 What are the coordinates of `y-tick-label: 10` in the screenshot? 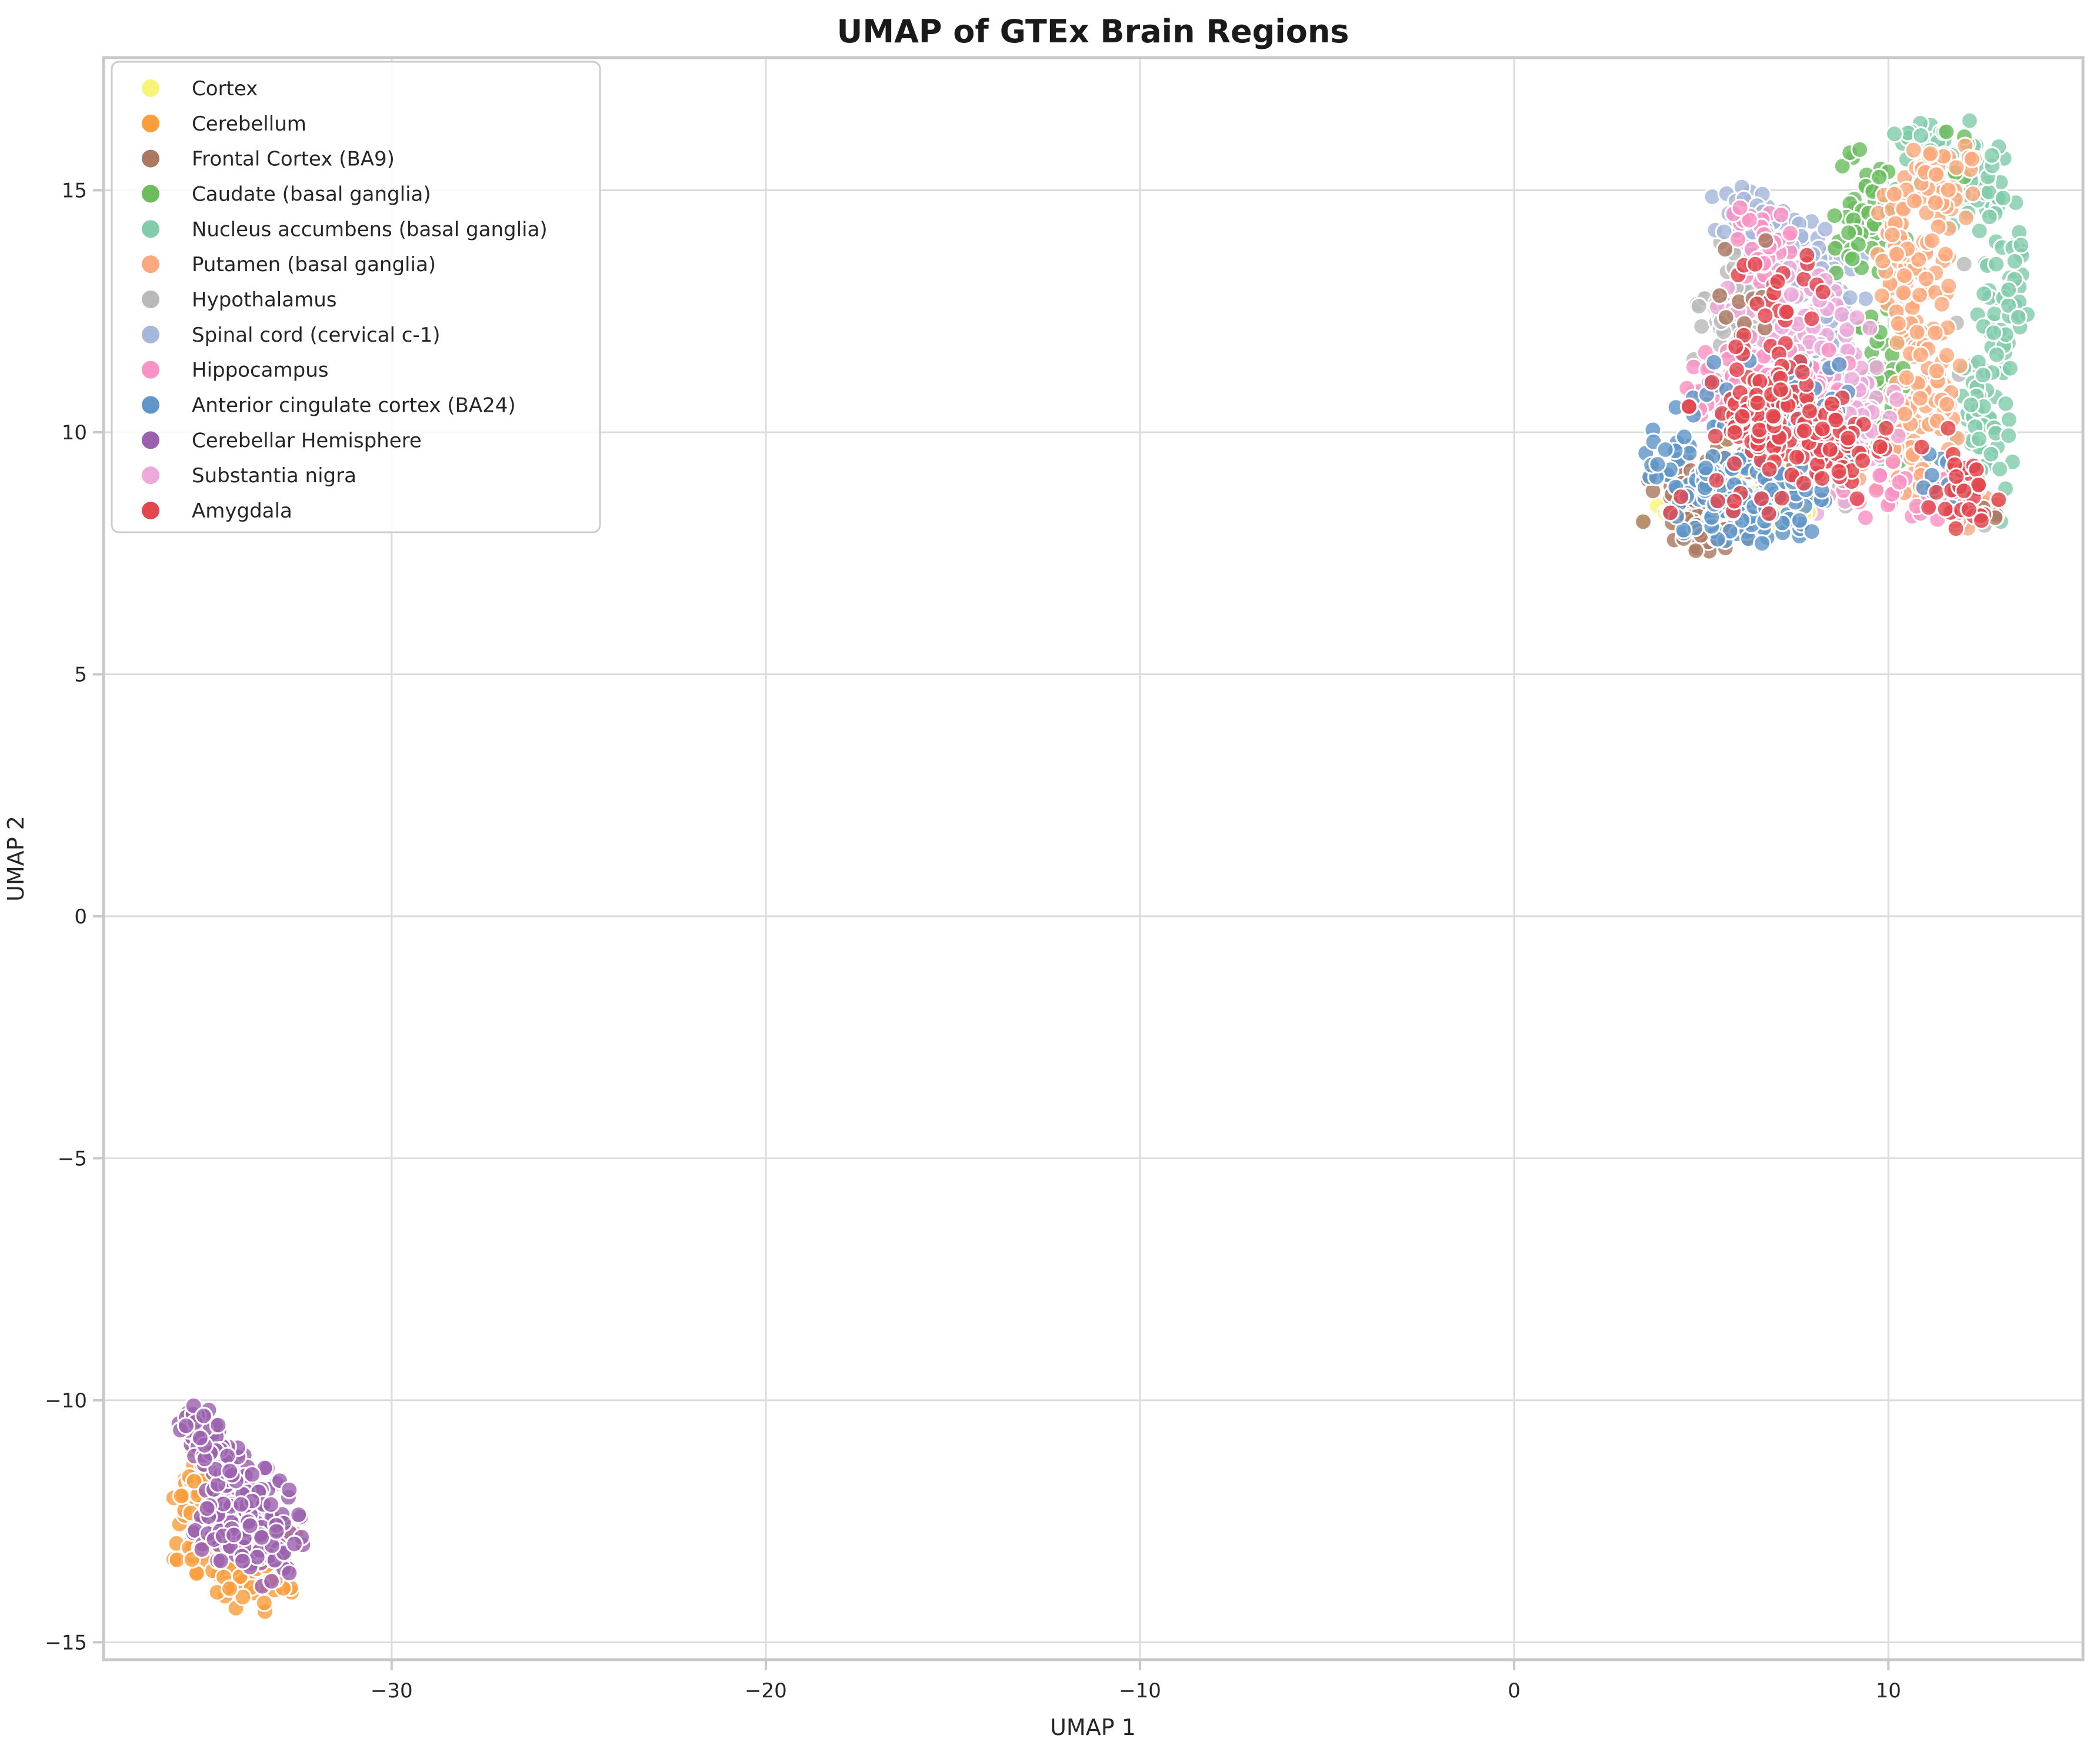 It's located at (74, 433).